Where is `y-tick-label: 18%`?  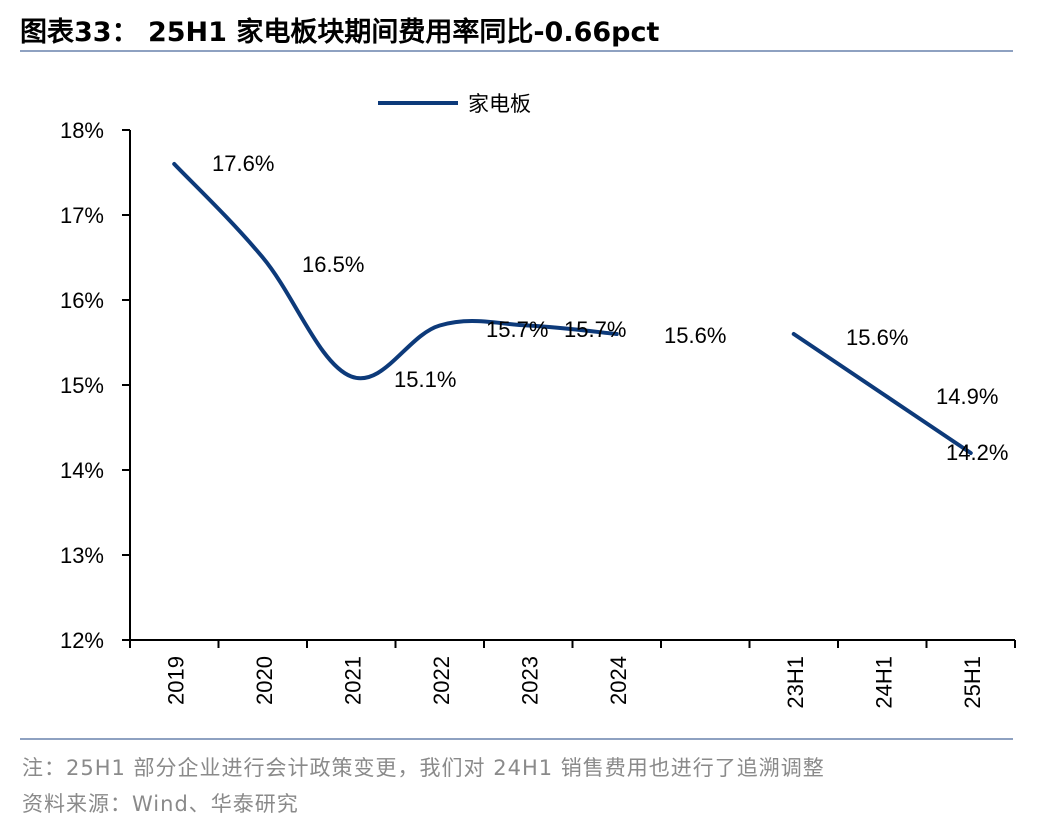
y-tick-label: 18% is located at coordinates (82, 130).